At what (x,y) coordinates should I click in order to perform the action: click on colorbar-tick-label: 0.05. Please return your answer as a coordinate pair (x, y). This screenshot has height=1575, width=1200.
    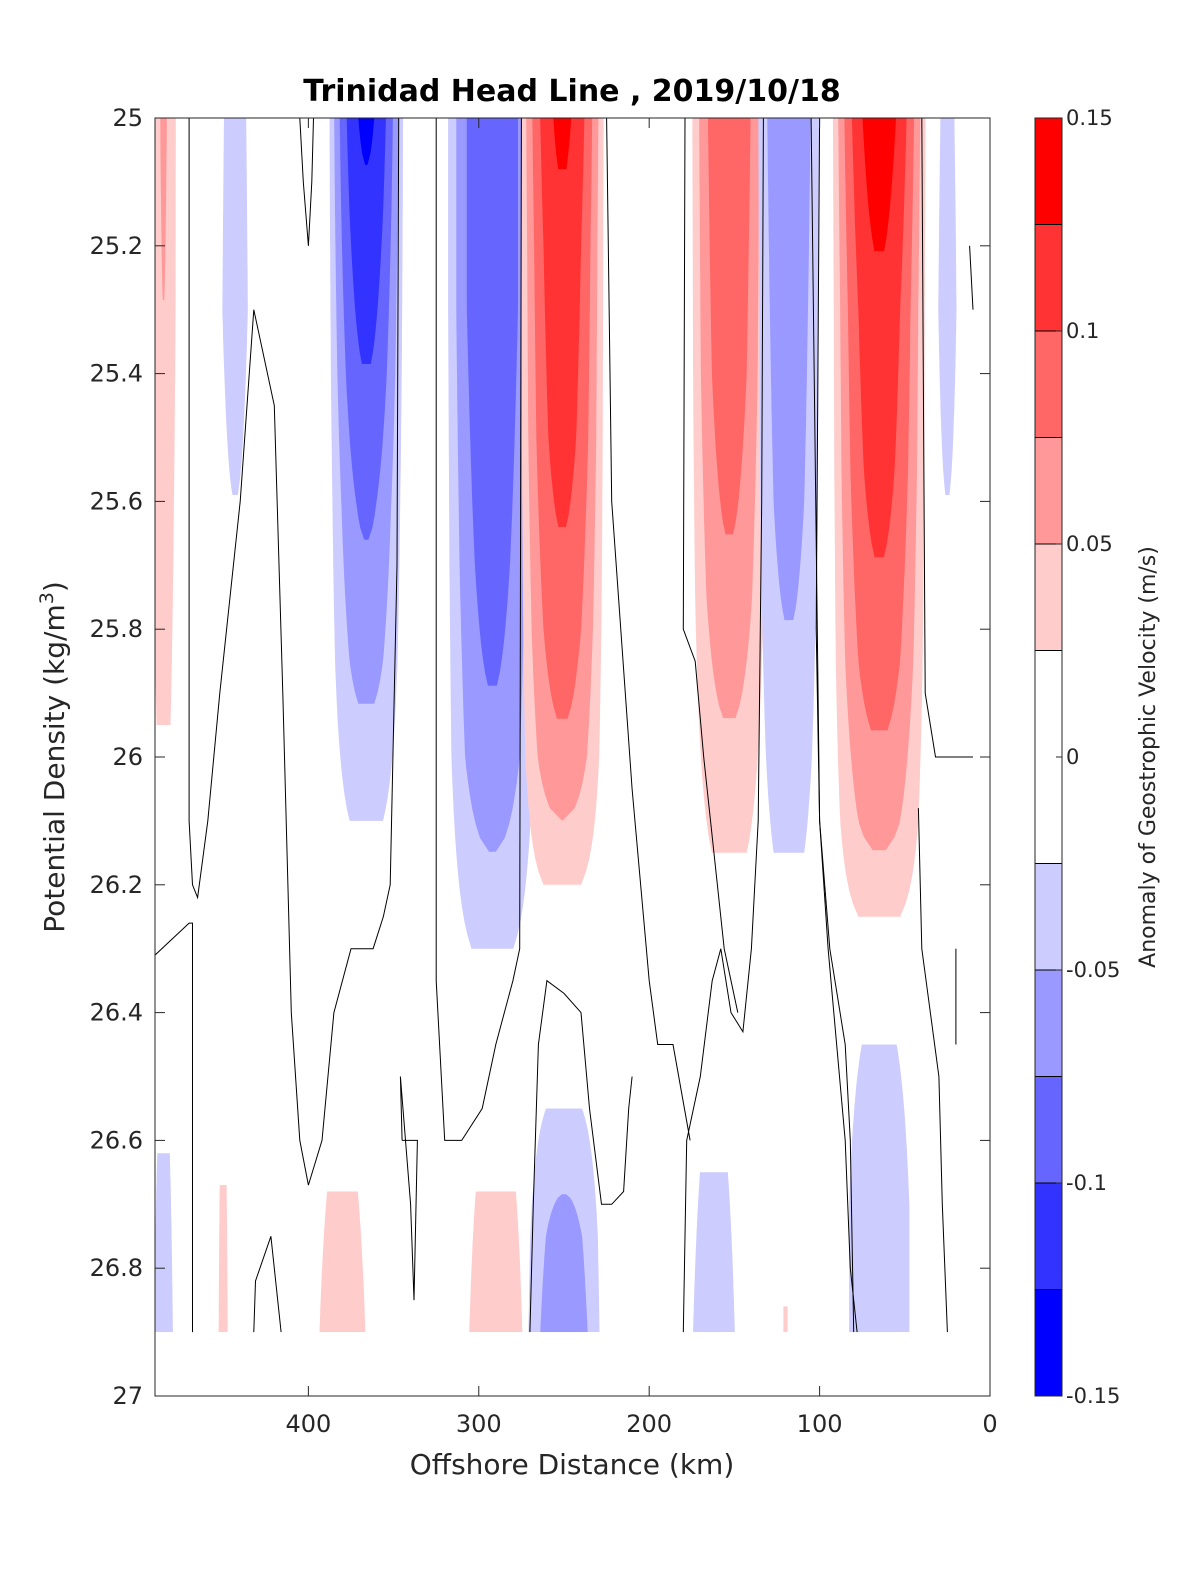
    Looking at the image, I should click on (1089, 544).